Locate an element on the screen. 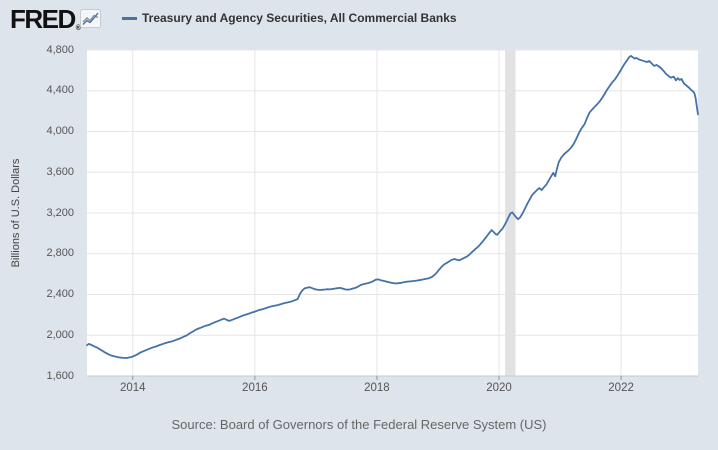  y-tick-label: 2,400 is located at coordinates (60, 294).